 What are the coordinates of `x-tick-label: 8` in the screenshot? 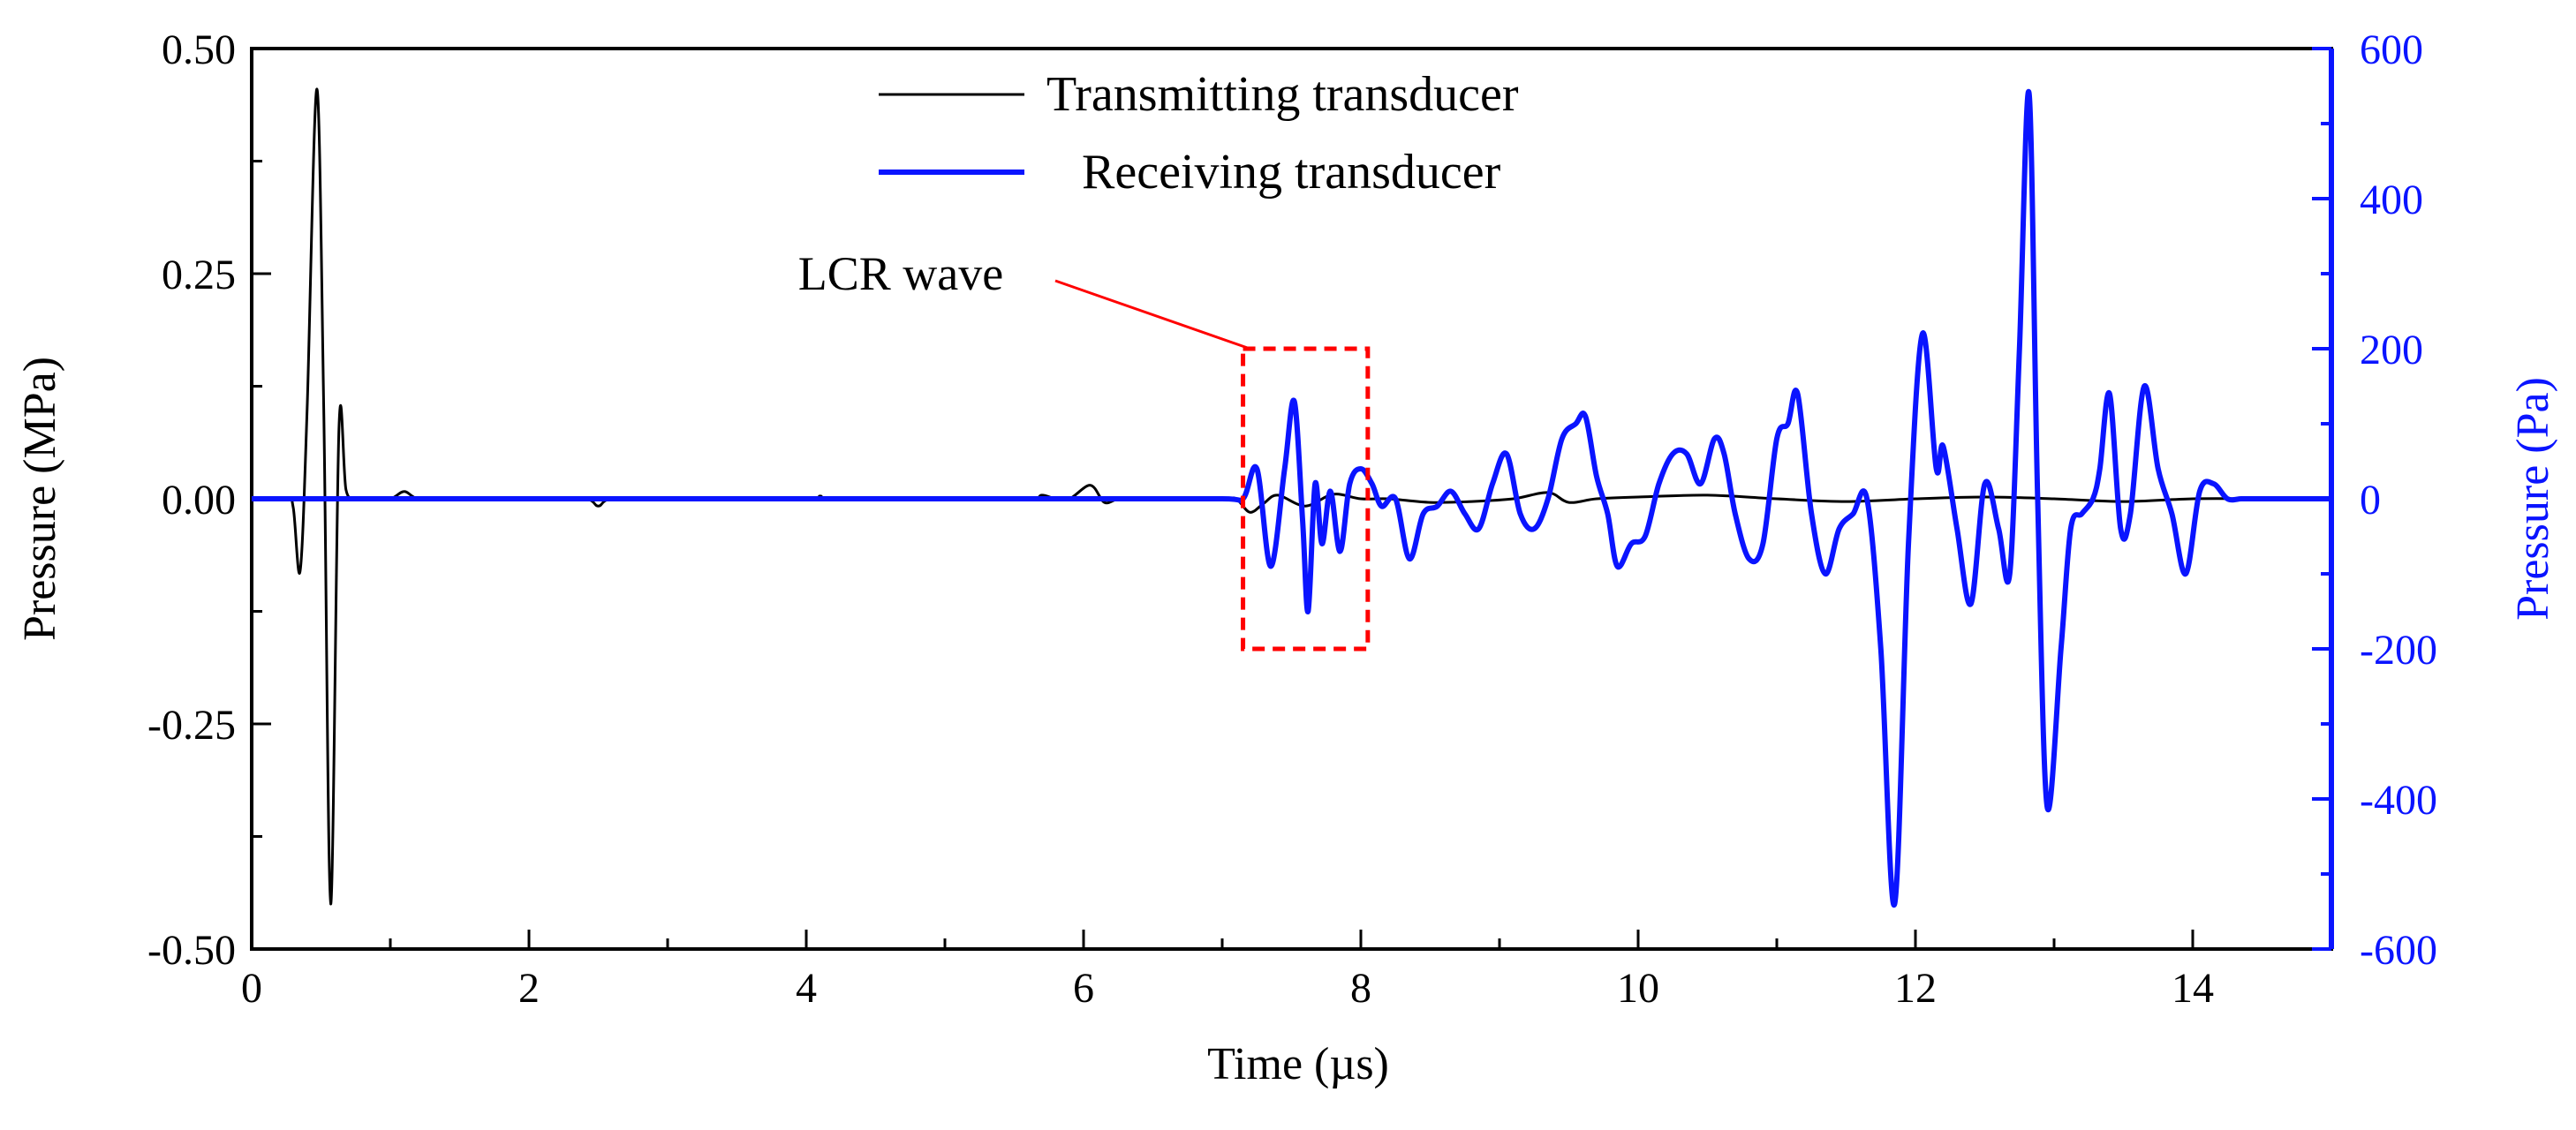 It's located at (1360, 988).